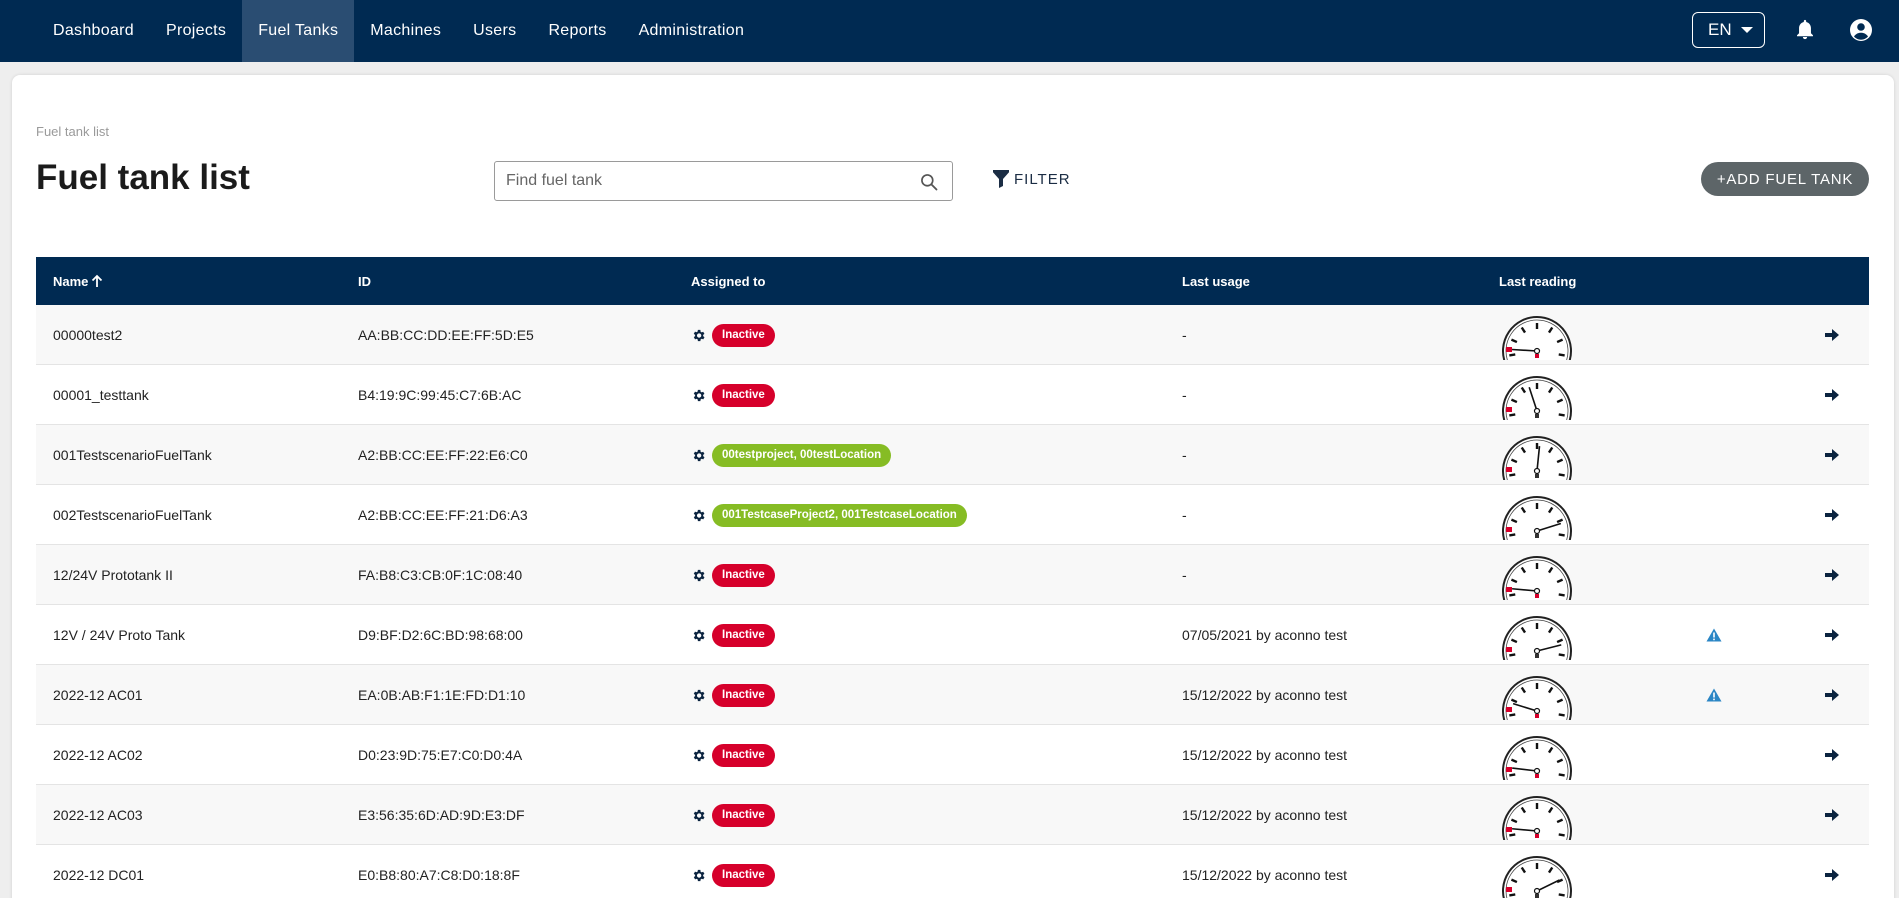 This screenshot has height=898, width=1899. I want to click on column-header-name-label: Name, so click(71, 281).